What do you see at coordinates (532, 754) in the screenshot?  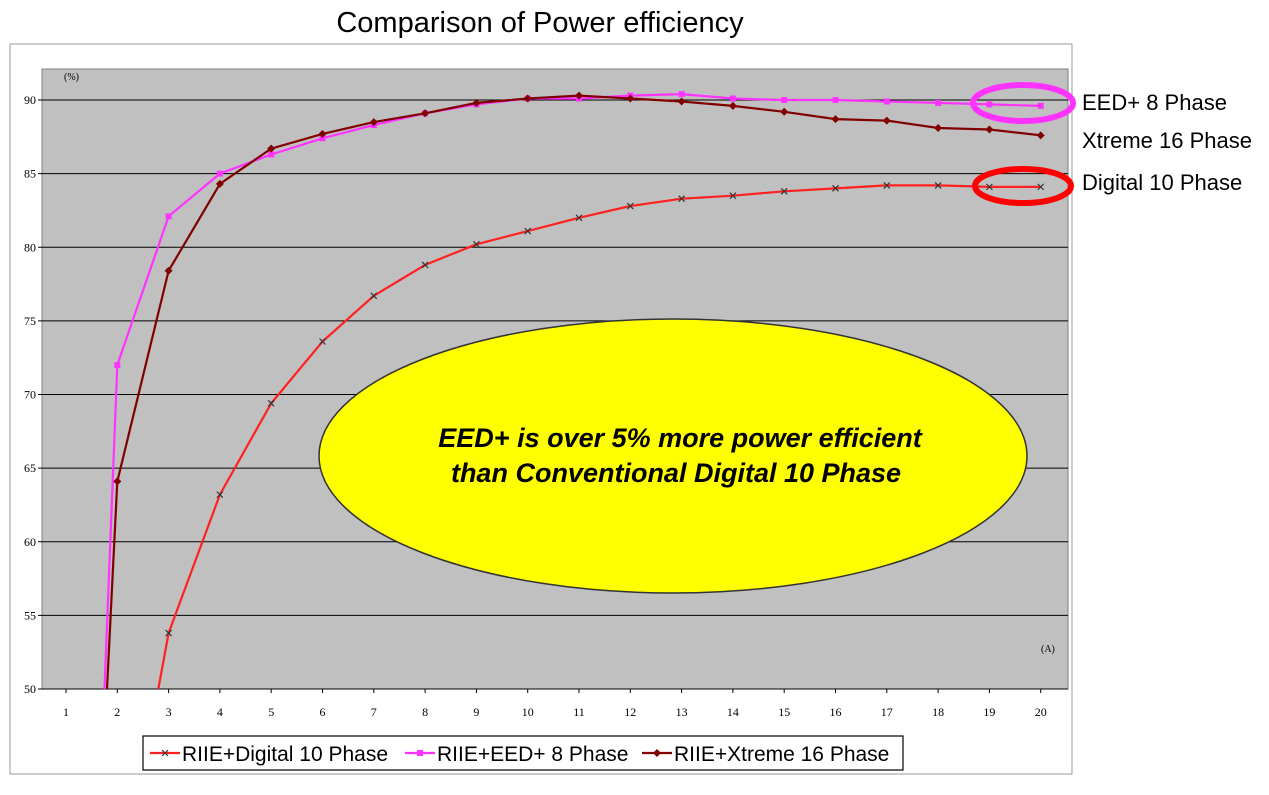 I see `legend-label: RIIE+EED+ 8 Phase` at bounding box center [532, 754].